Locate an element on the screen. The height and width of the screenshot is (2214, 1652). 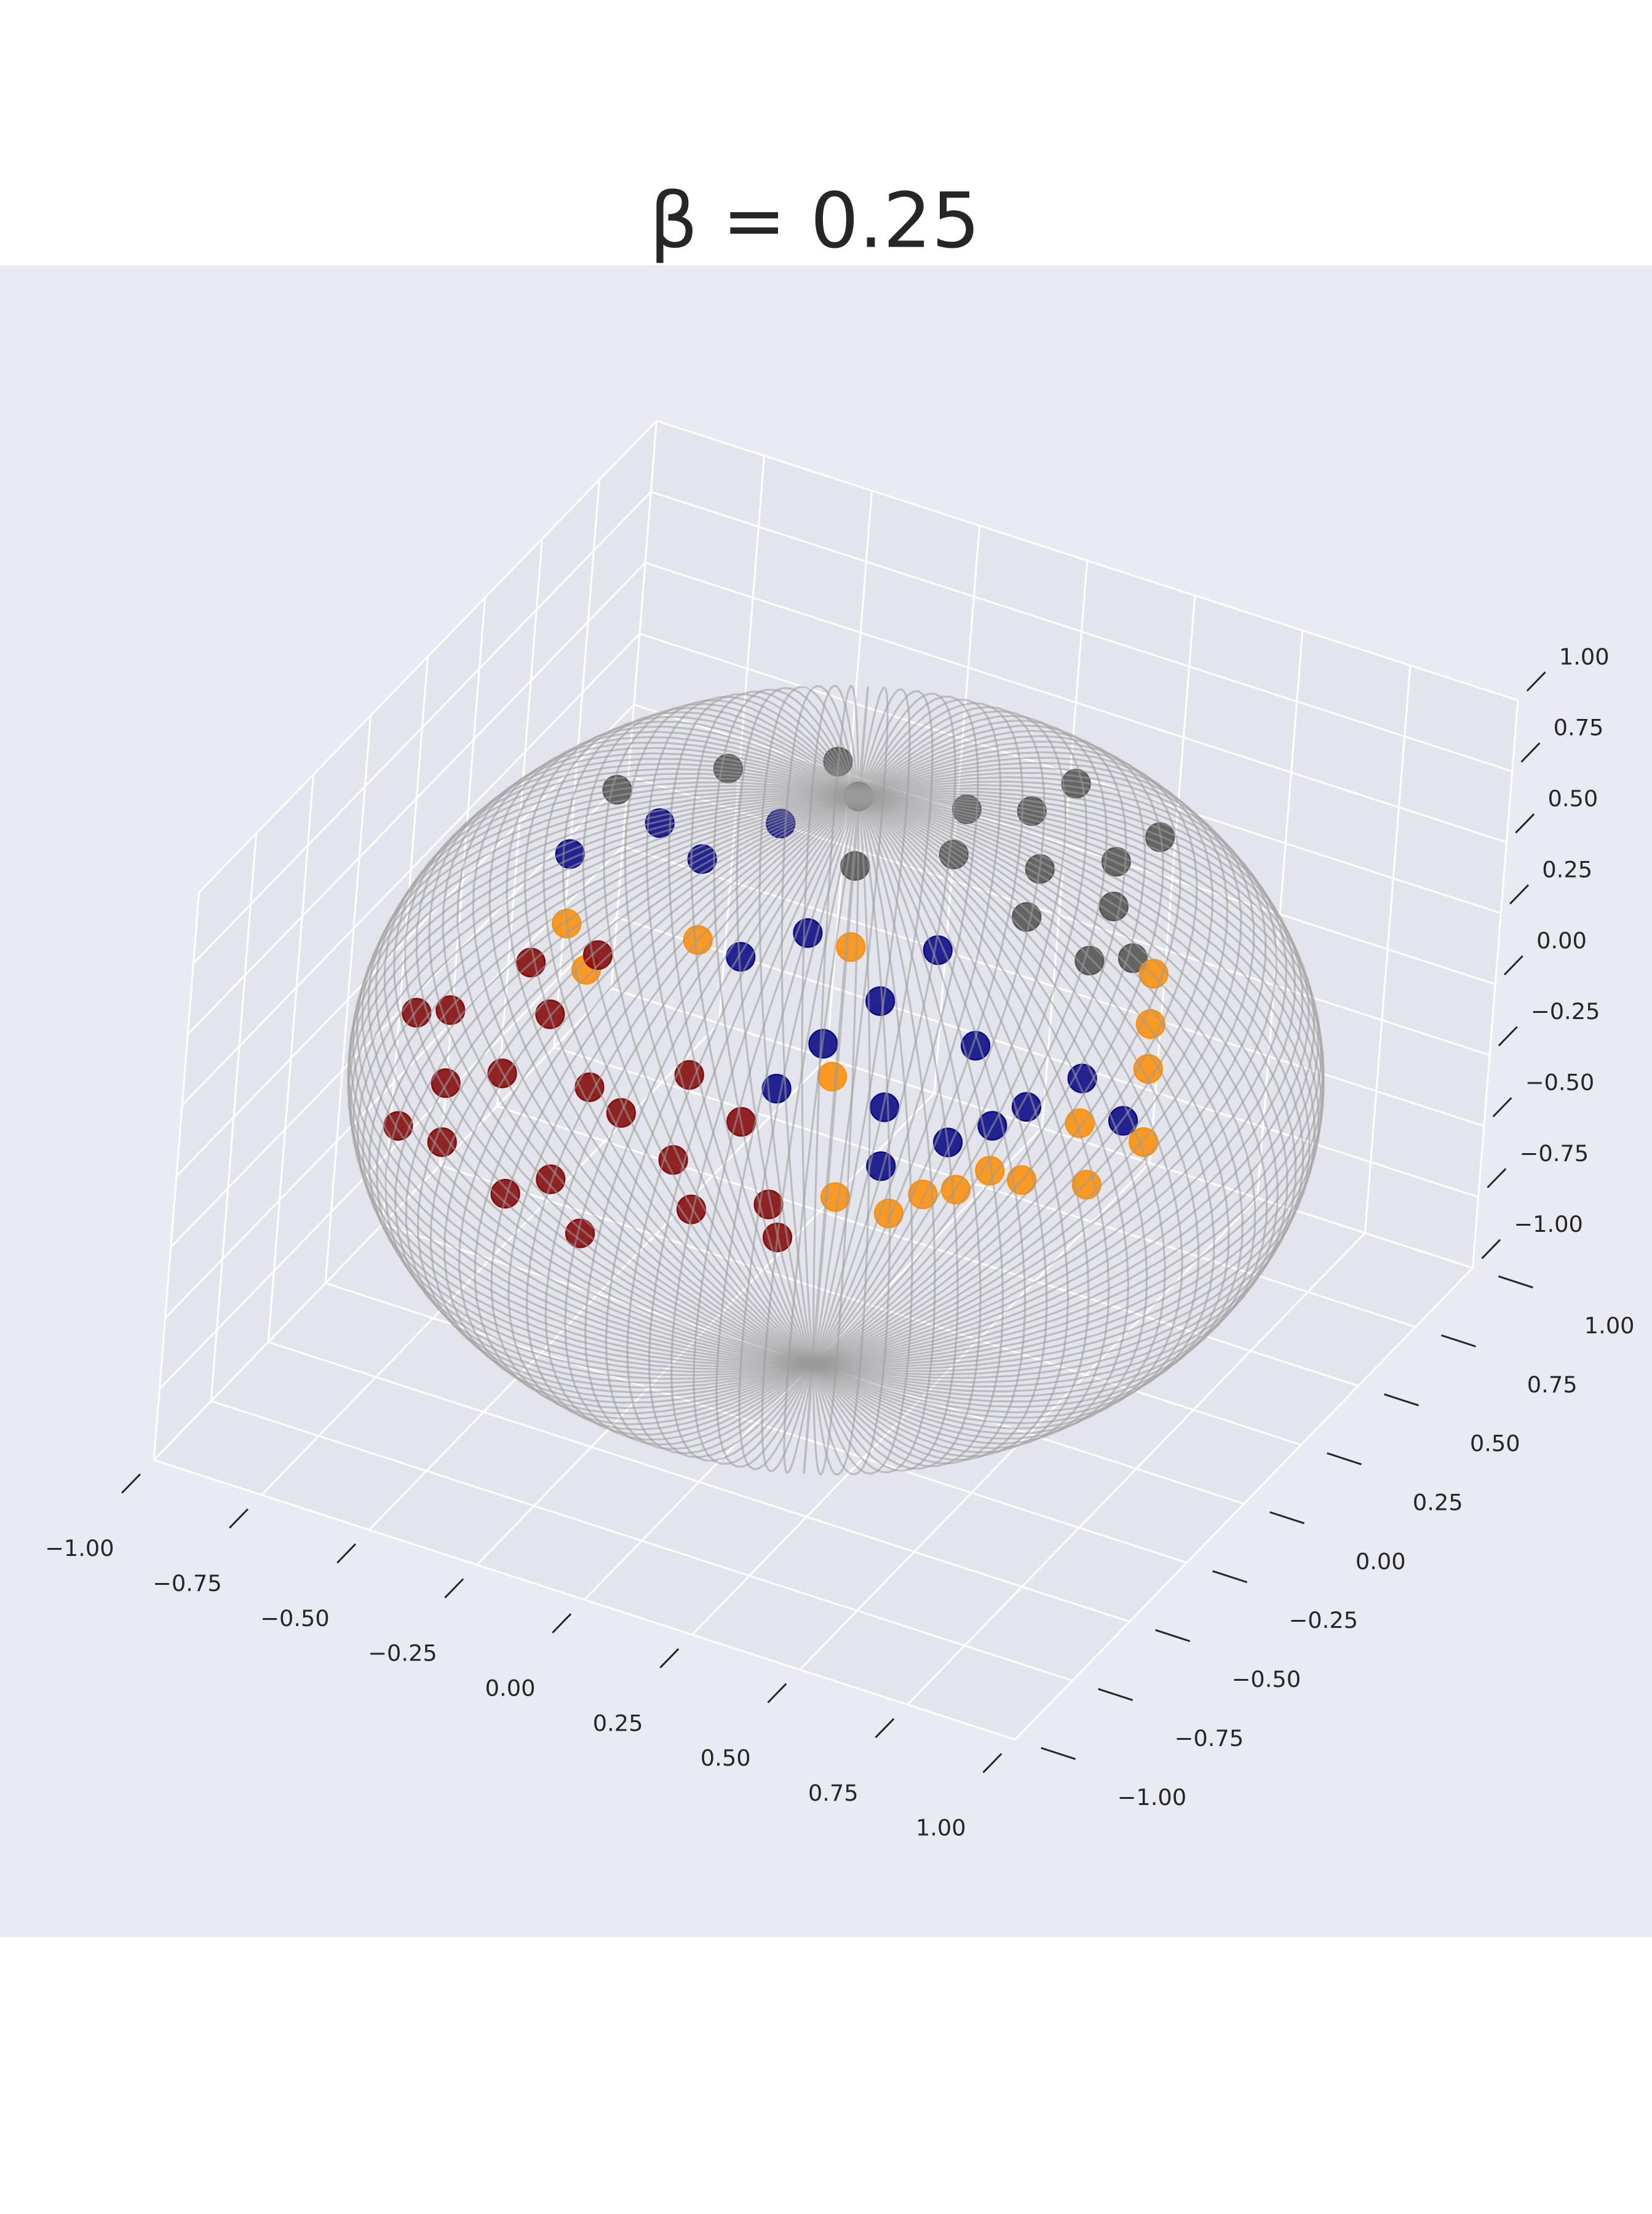
chart-title: β = 0.25 is located at coordinates (814, 221).